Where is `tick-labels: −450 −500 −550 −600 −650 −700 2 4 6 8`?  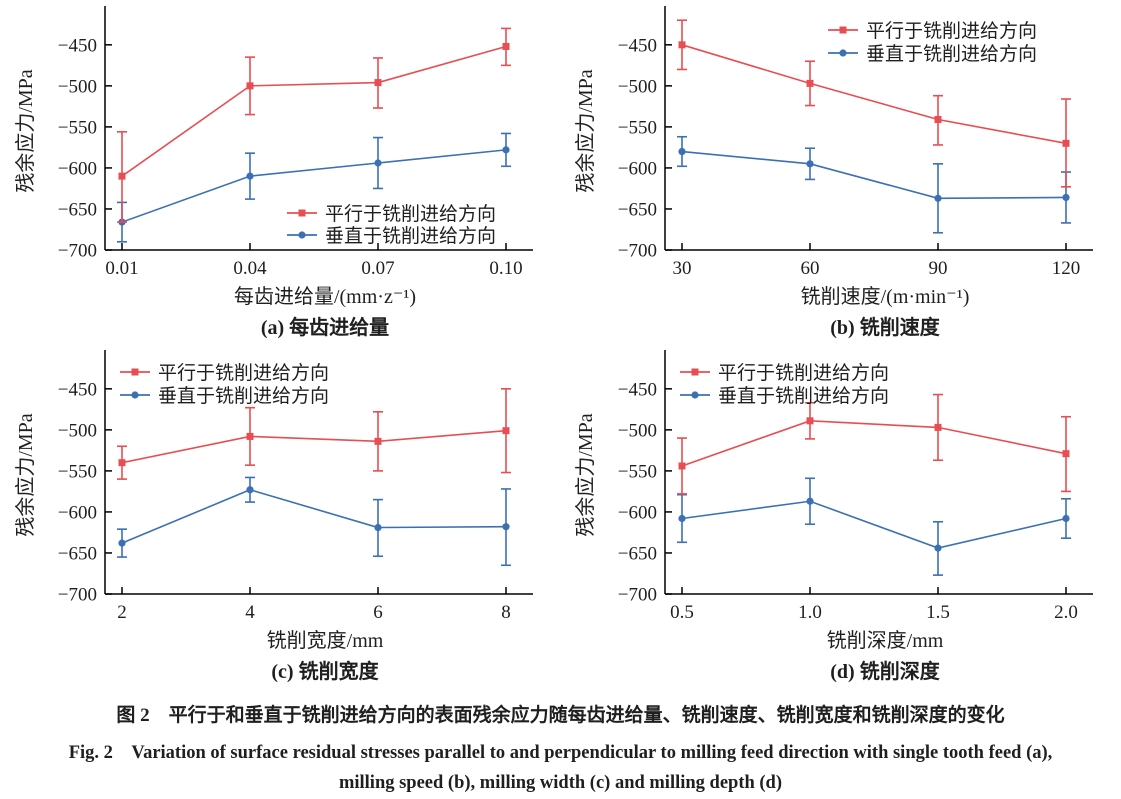
tick-labels: −450 −500 −550 −600 −650 −700 2 4 6 8 is located at coordinates (284, 501).